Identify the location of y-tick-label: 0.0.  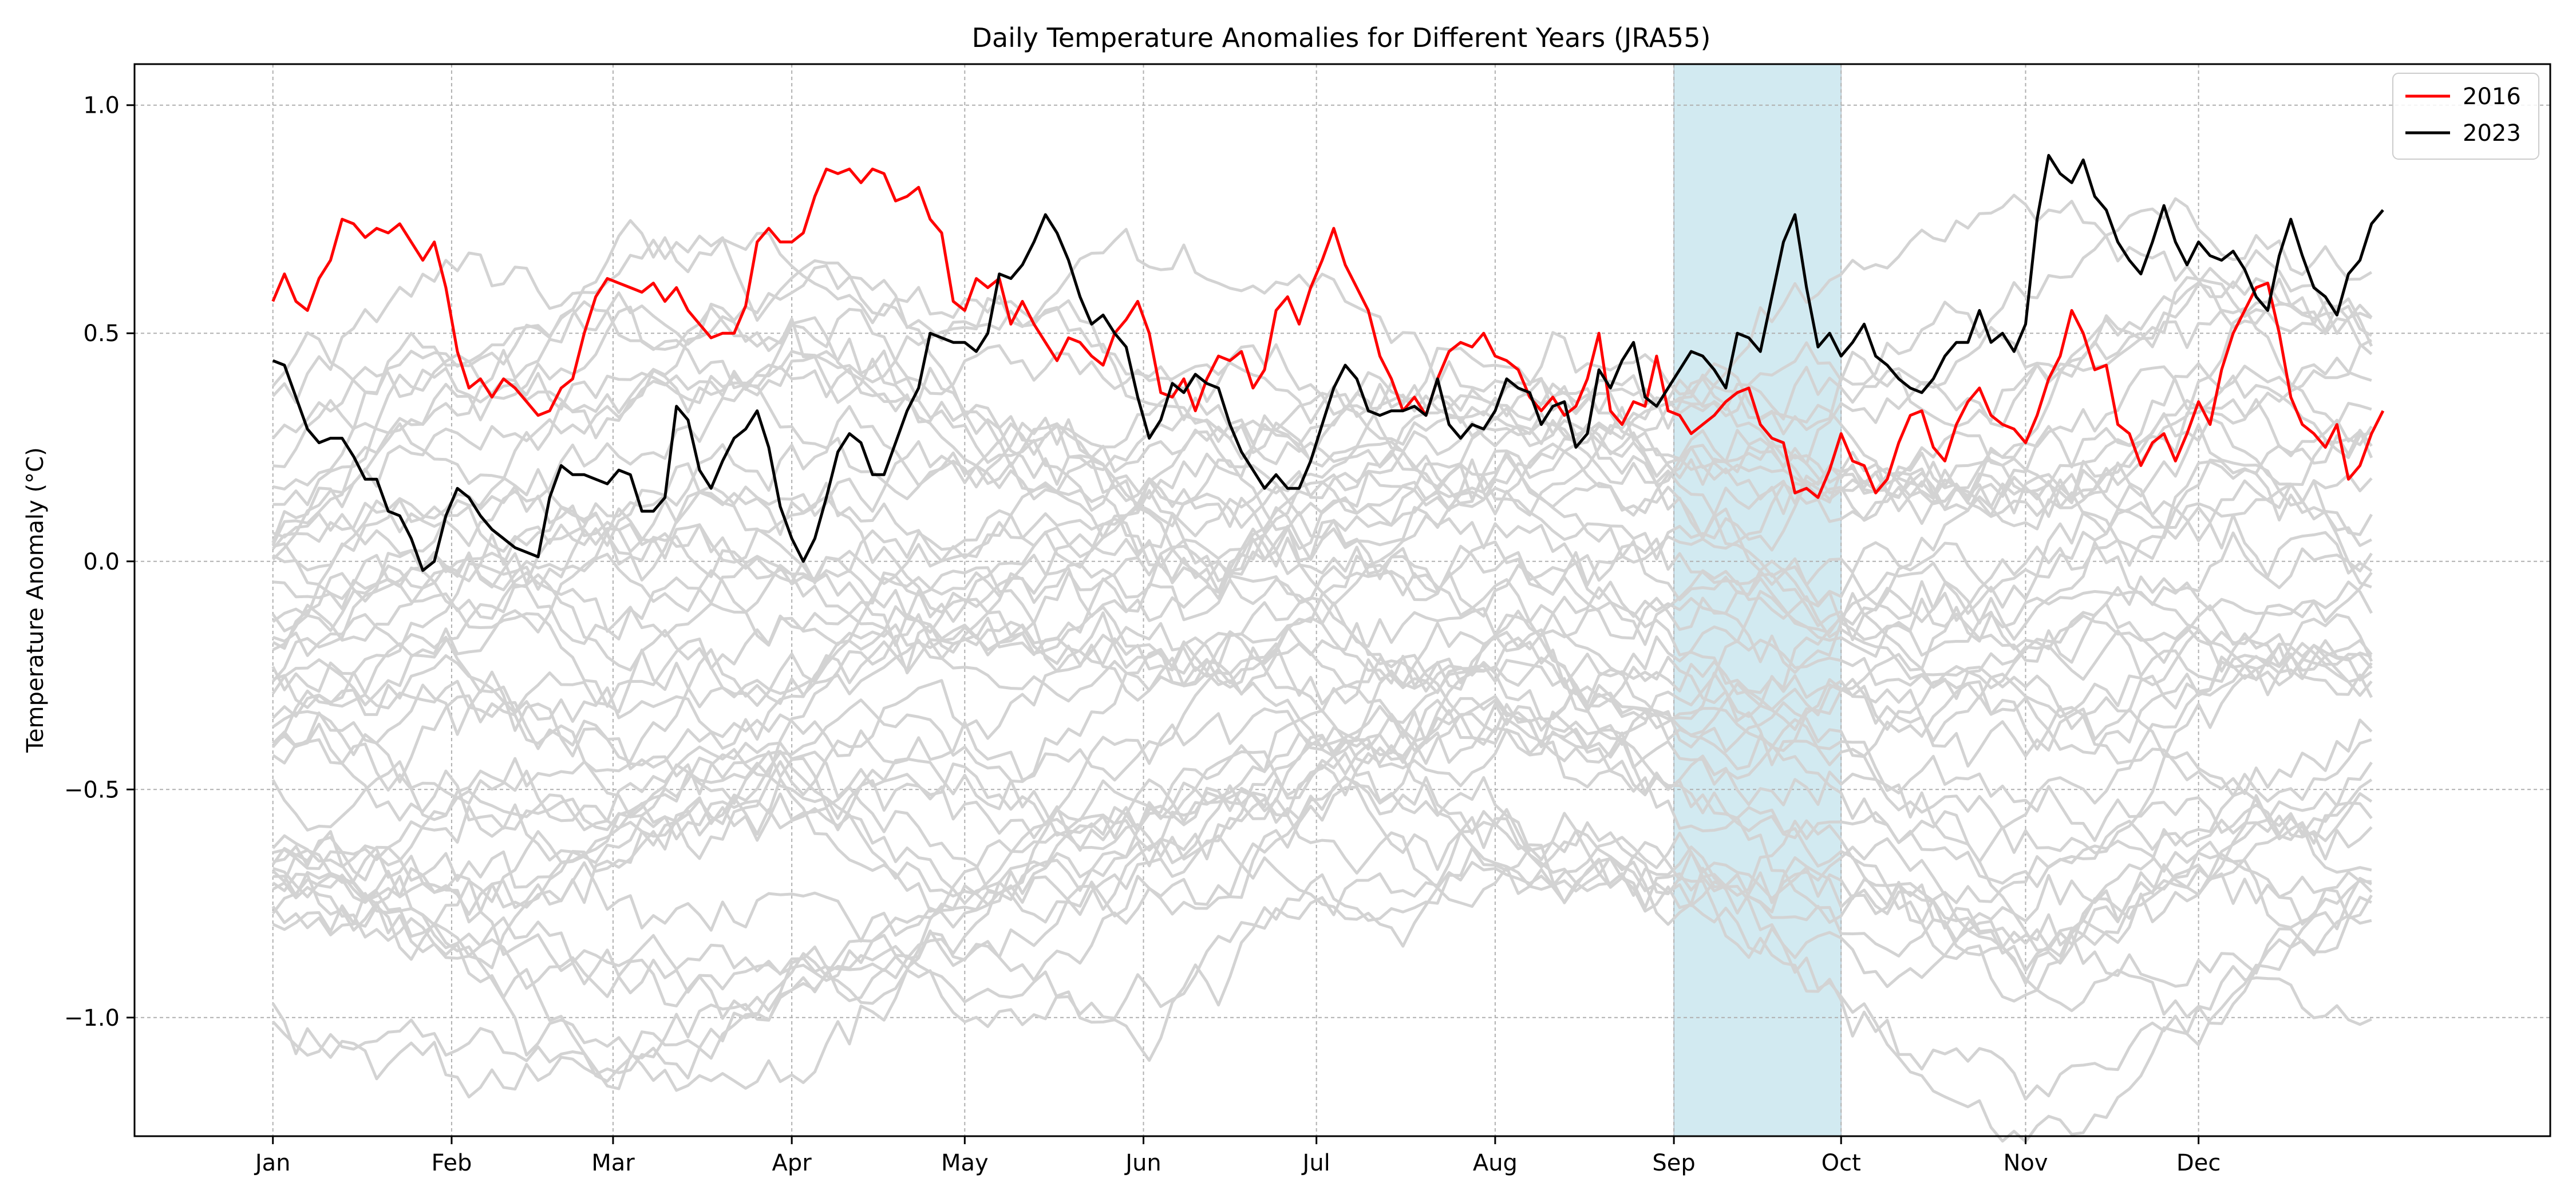
(101, 562).